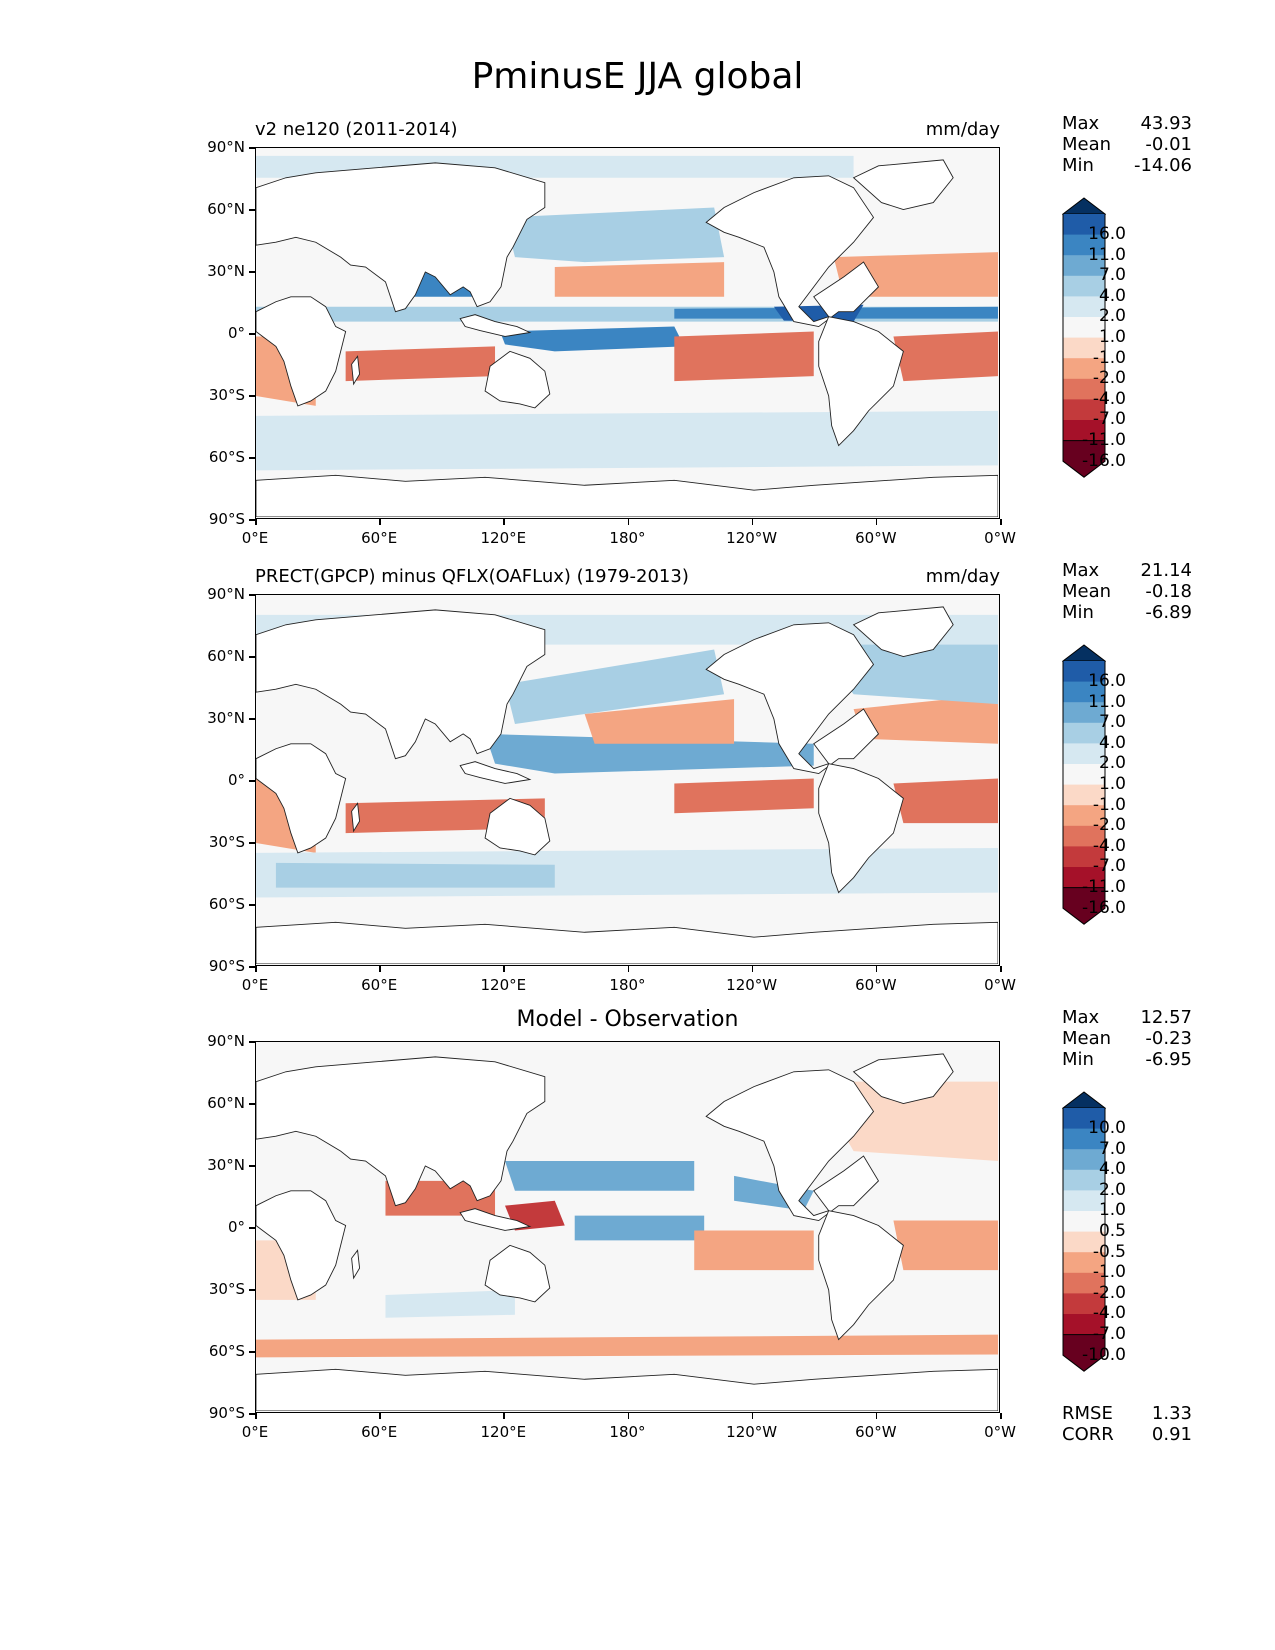 The image size is (1275, 1650). Describe the element at coordinates (1104, 460) in the screenshot. I see `colorbar-label: -16.0` at that location.